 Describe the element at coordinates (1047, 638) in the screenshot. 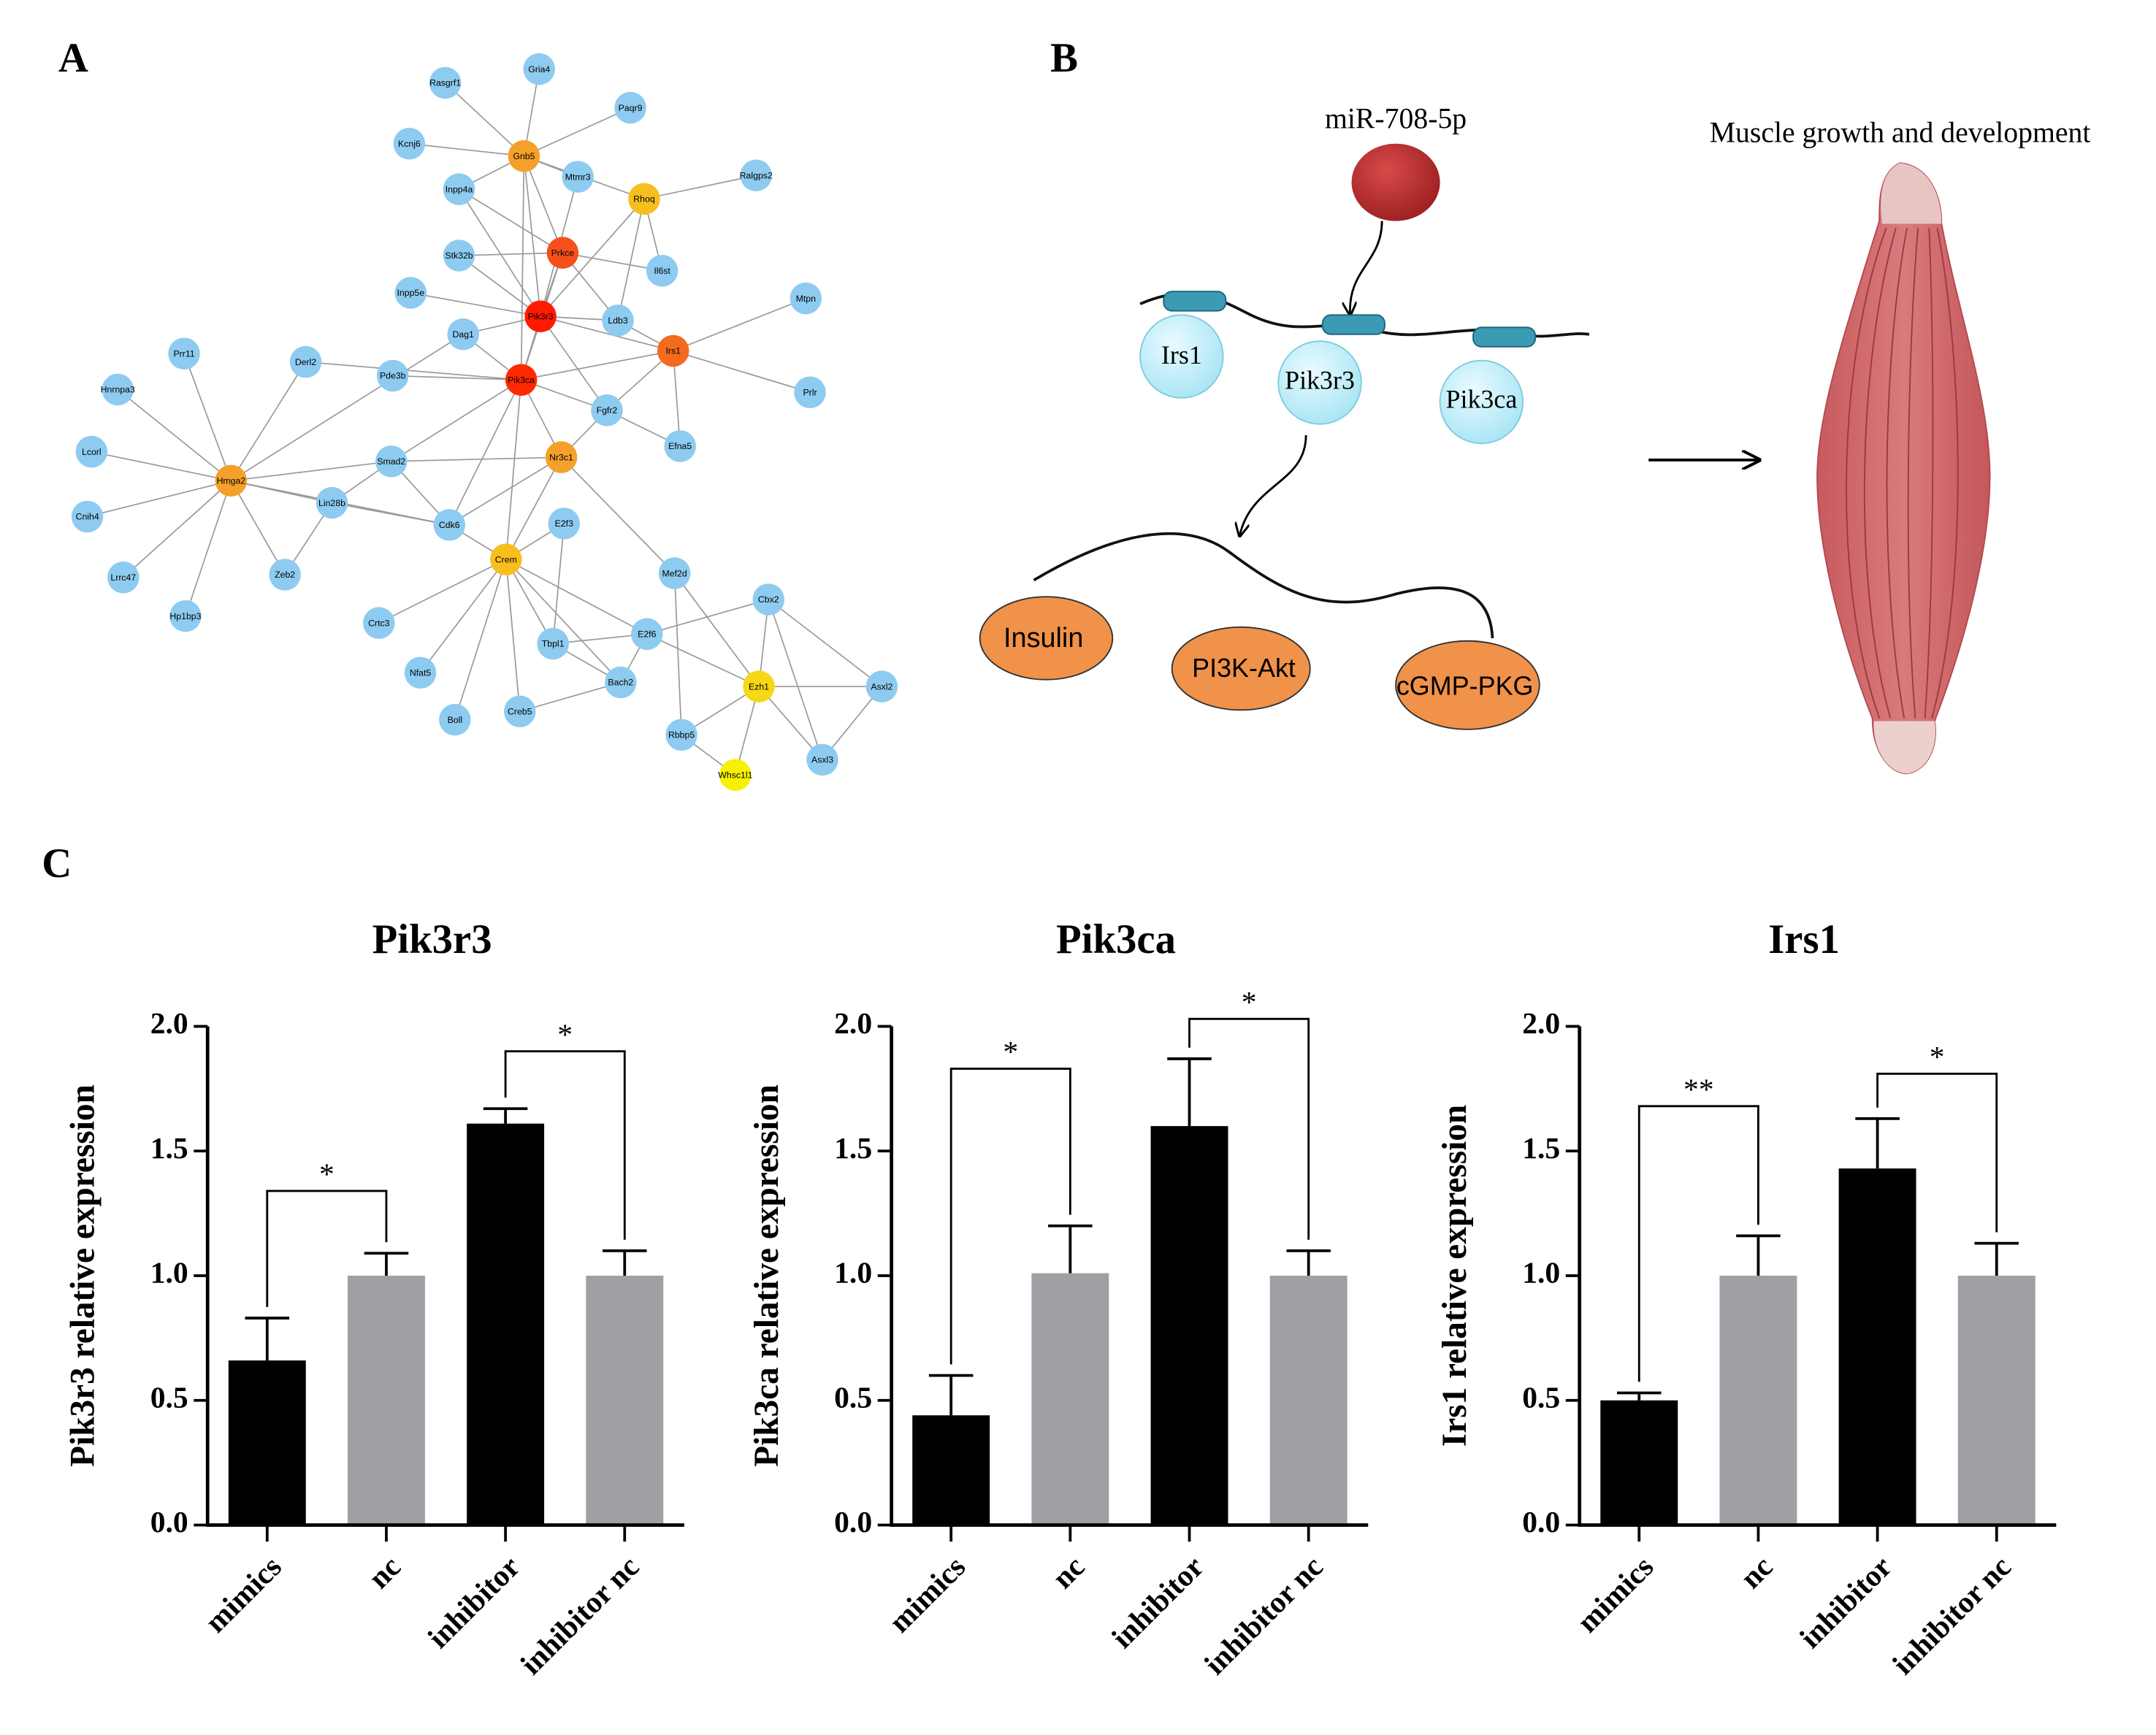

I see `pathway` at that location.